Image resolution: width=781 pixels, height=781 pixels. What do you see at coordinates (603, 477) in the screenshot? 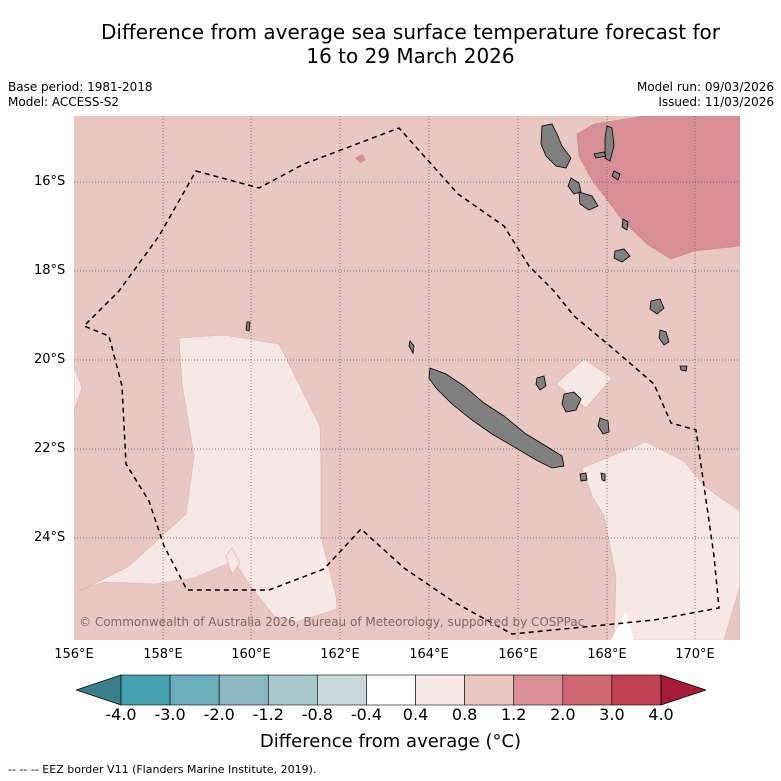
I see `hunter-island` at bounding box center [603, 477].